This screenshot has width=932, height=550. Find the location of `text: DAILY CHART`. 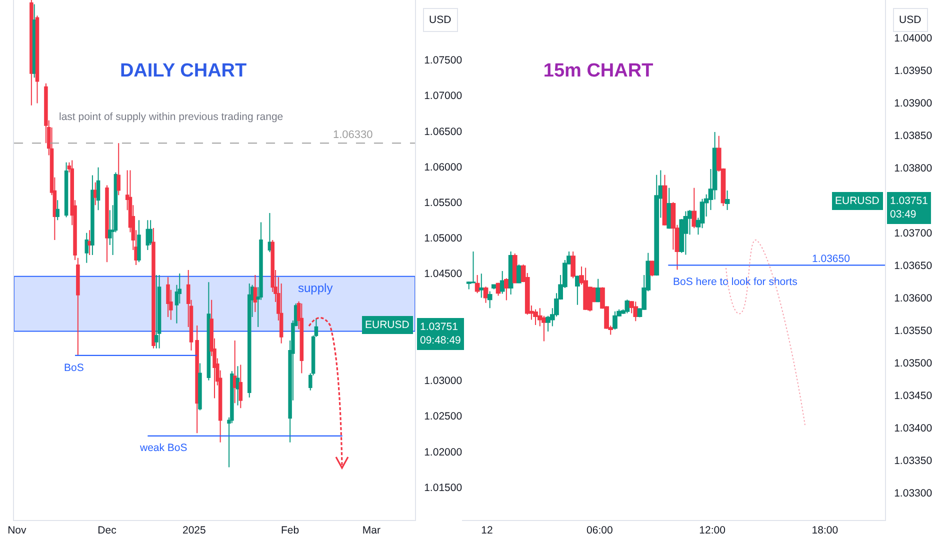

text: DAILY CHART is located at coordinates (184, 71).